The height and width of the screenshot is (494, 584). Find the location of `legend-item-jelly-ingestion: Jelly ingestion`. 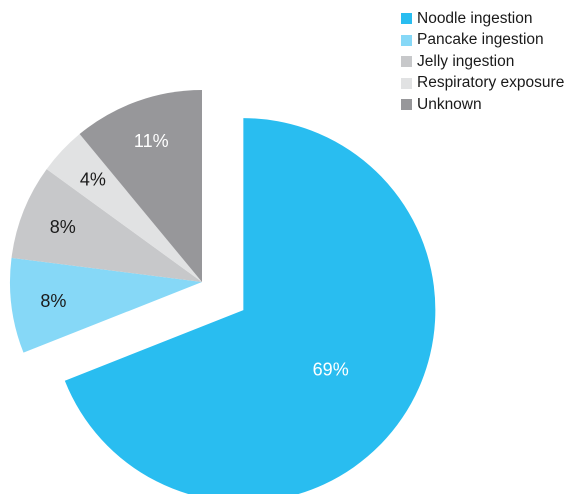

legend-item-jelly-ingestion: Jelly ingestion is located at coordinates (482, 62).